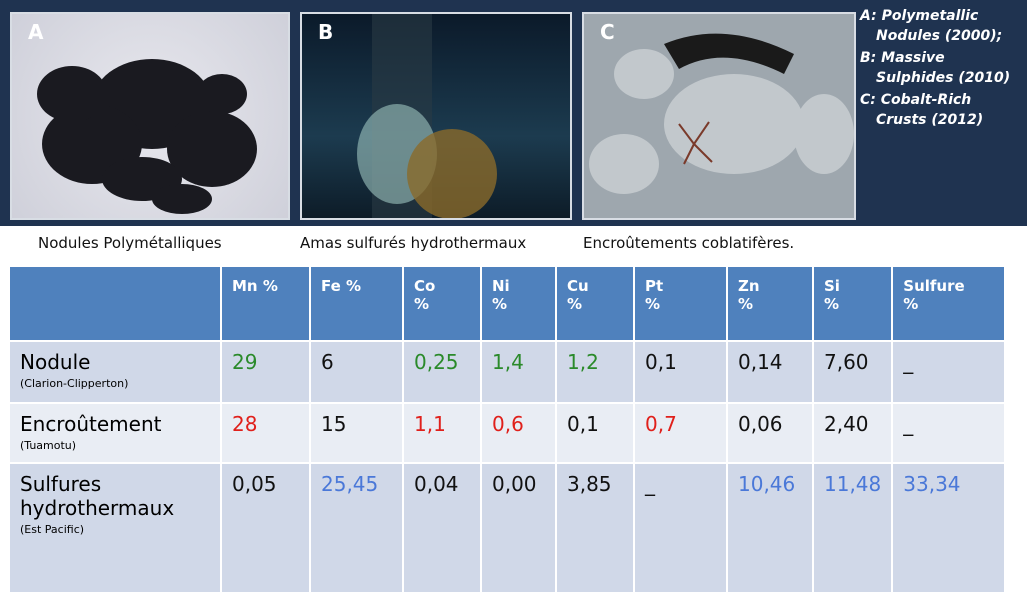 This screenshot has width=1027, height=594. I want to click on header-text: Zn %, so click(749, 295).